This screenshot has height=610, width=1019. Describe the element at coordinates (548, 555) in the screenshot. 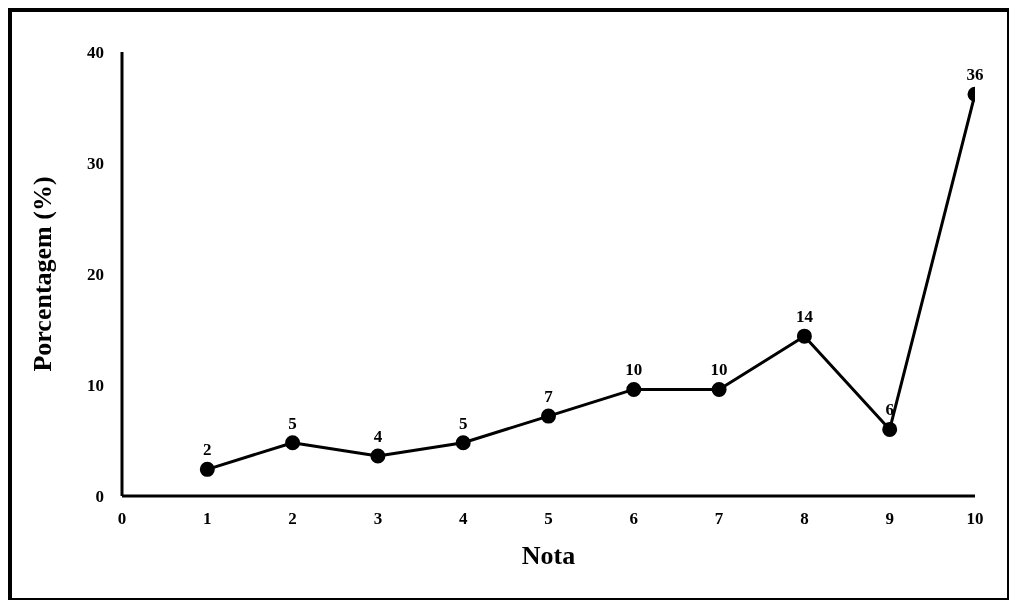

I see `x-axis-title: Nota` at that location.